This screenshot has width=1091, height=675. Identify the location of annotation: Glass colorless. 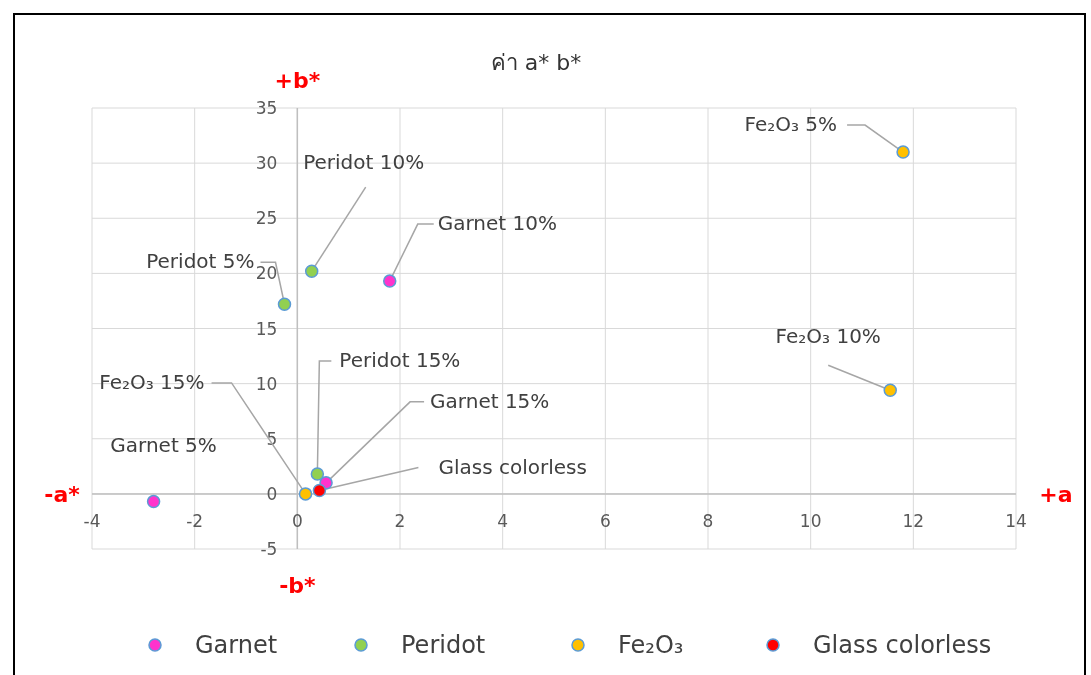
(512, 466).